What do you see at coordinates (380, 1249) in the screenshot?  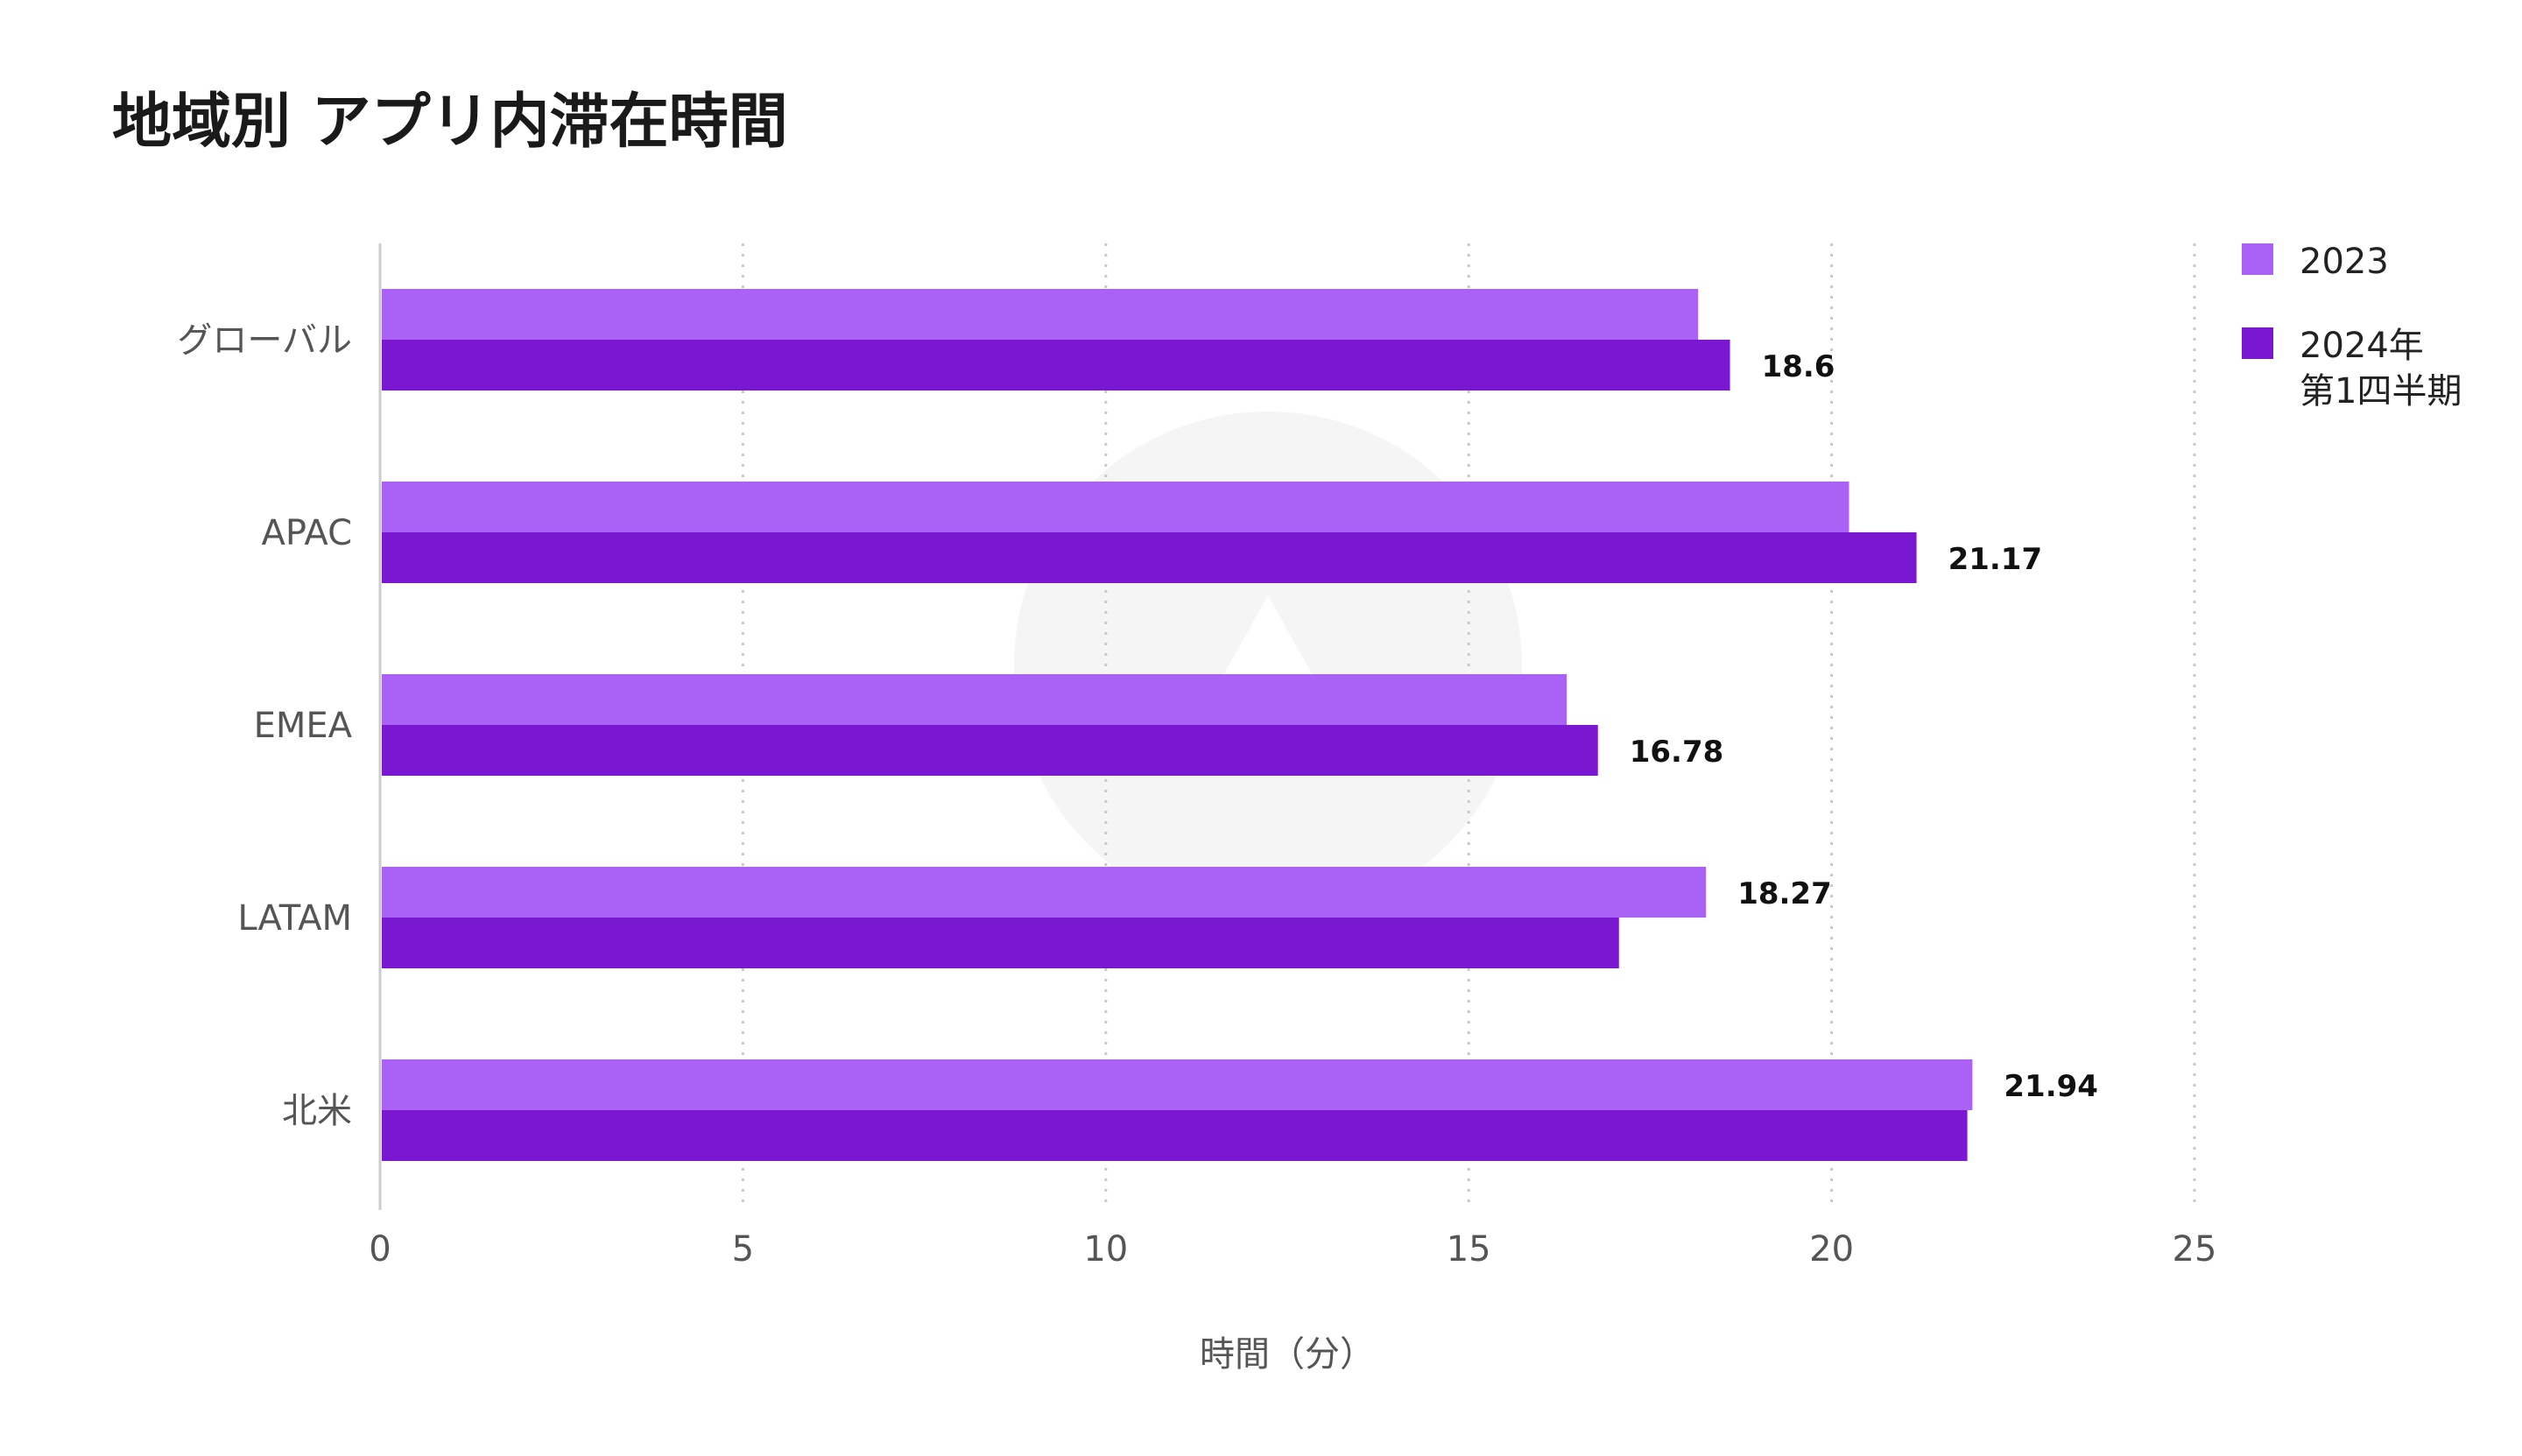 I see `x-tick-label: 0` at bounding box center [380, 1249].